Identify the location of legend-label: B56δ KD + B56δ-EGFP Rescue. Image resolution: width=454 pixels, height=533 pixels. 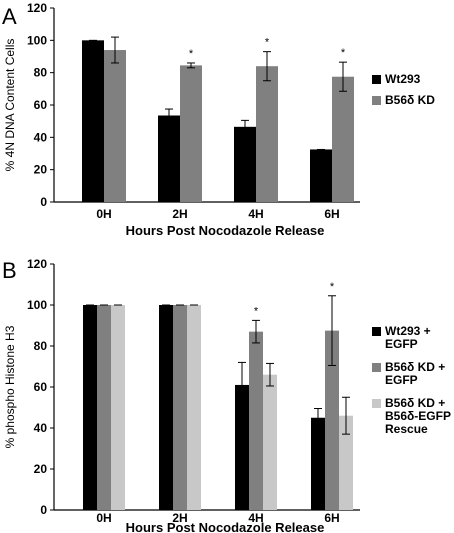
(418, 416).